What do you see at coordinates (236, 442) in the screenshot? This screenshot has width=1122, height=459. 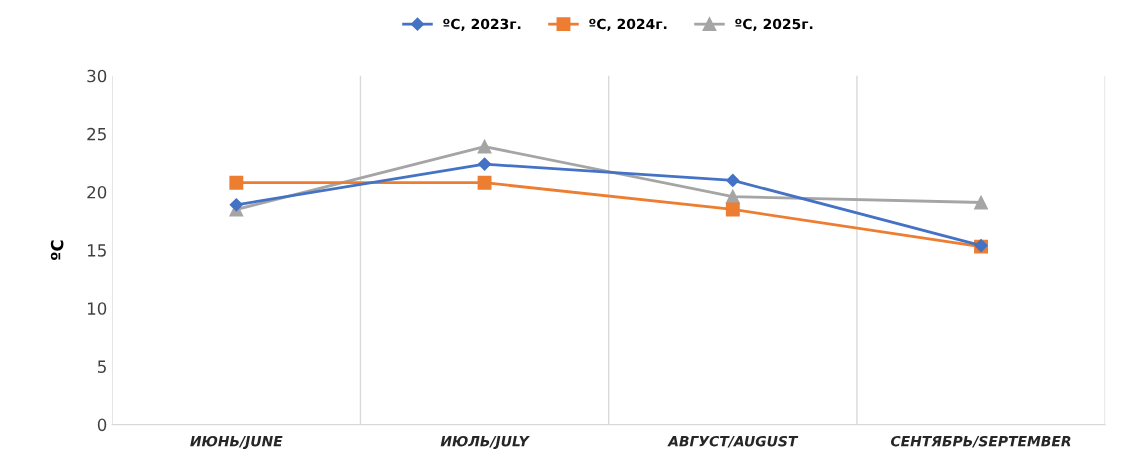 I see `x-tick-label: ИЮНЬ/JUNE` at bounding box center [236, 442].